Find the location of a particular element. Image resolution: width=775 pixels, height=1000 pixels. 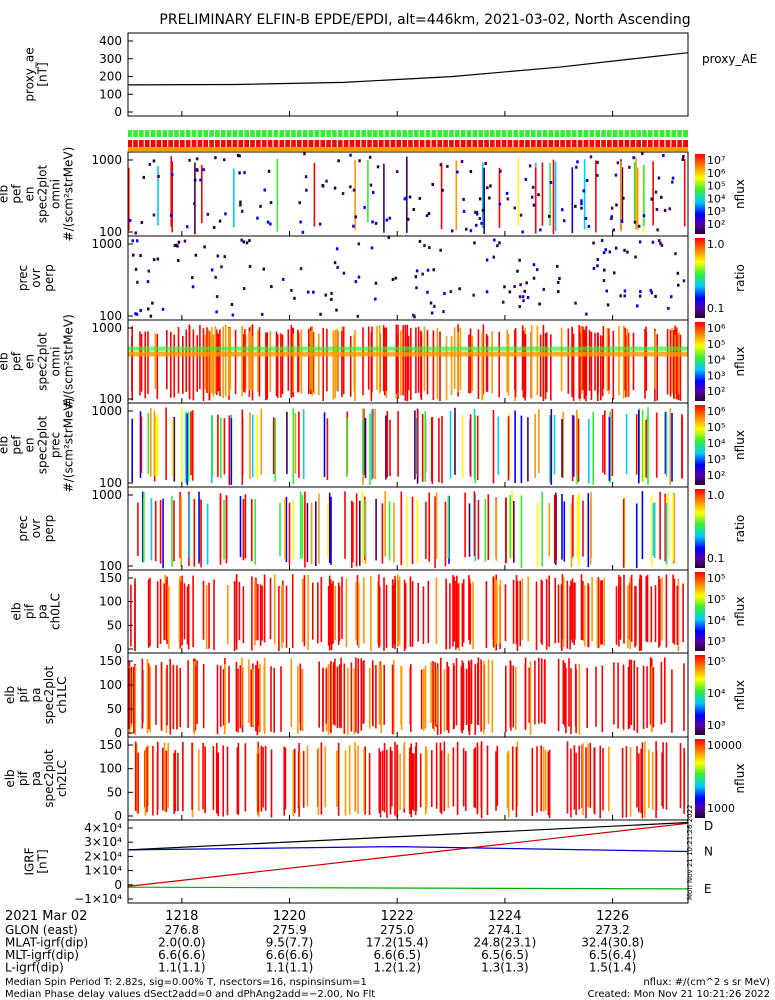

ephemeris-value: 2.0(0.0) is located at coordinates (182, 943).